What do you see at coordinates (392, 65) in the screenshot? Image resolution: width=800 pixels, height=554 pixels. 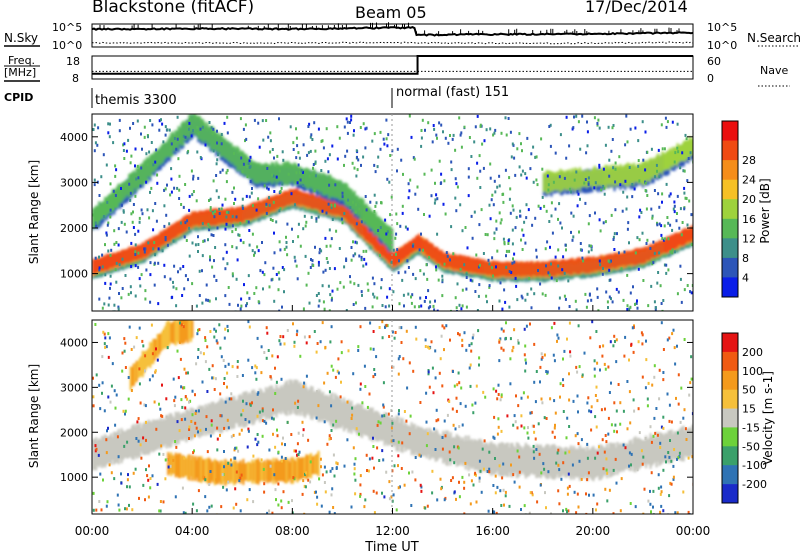 I see `freq-line` at bounding box center [392, 65].